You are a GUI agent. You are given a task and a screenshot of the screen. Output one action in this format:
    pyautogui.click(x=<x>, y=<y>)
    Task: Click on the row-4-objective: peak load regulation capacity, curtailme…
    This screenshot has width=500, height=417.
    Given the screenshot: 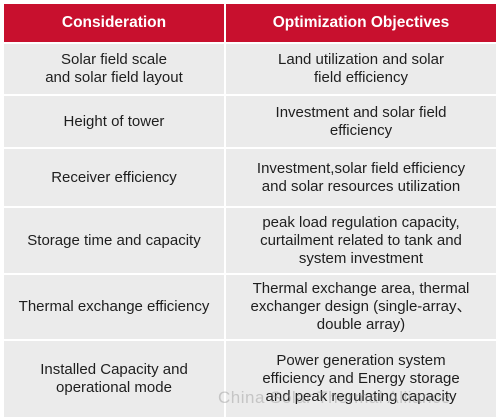 What is the action you would take?
    pyautogui.click(x=361, y=240)
    